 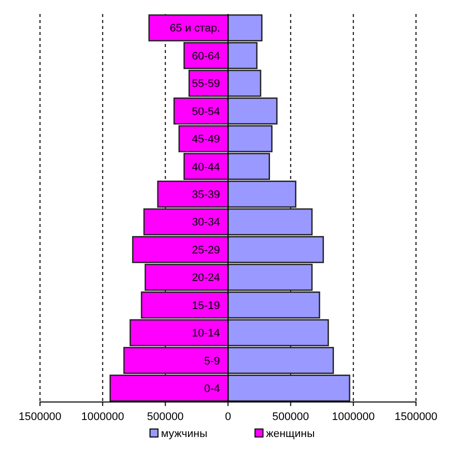 I want to click on legend-label: мужчины, so click(x=184, y=434).